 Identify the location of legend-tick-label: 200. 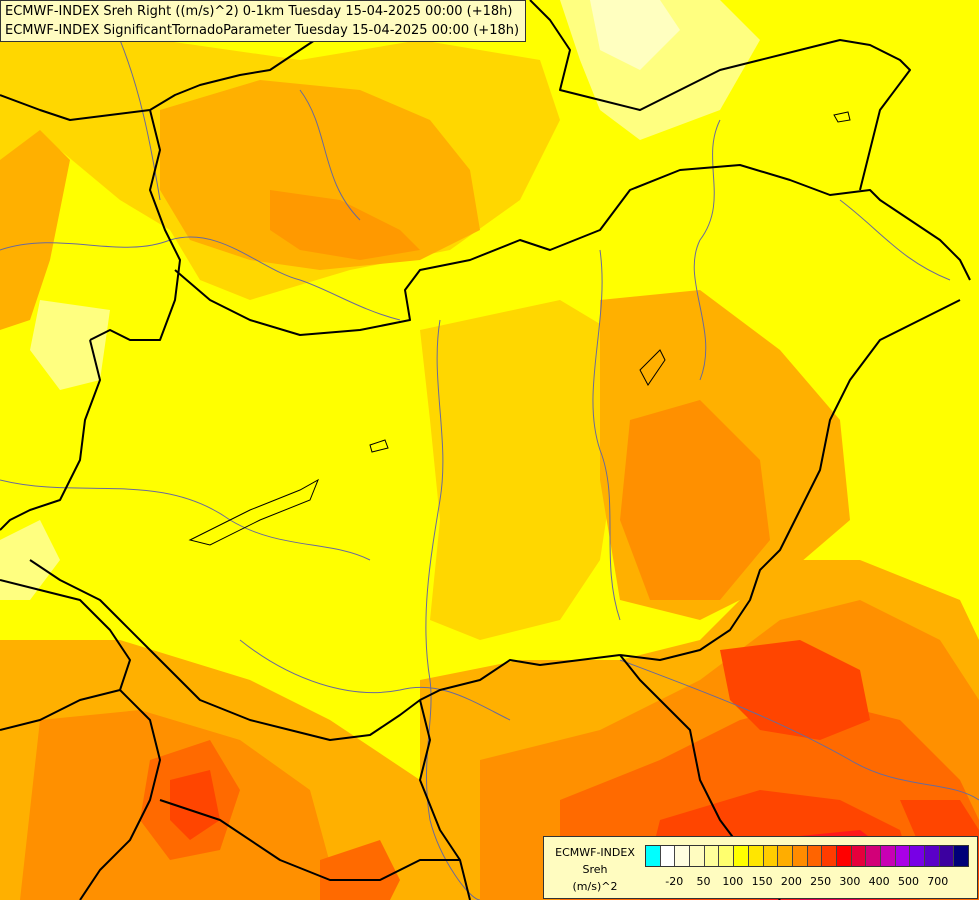
(791, 881).